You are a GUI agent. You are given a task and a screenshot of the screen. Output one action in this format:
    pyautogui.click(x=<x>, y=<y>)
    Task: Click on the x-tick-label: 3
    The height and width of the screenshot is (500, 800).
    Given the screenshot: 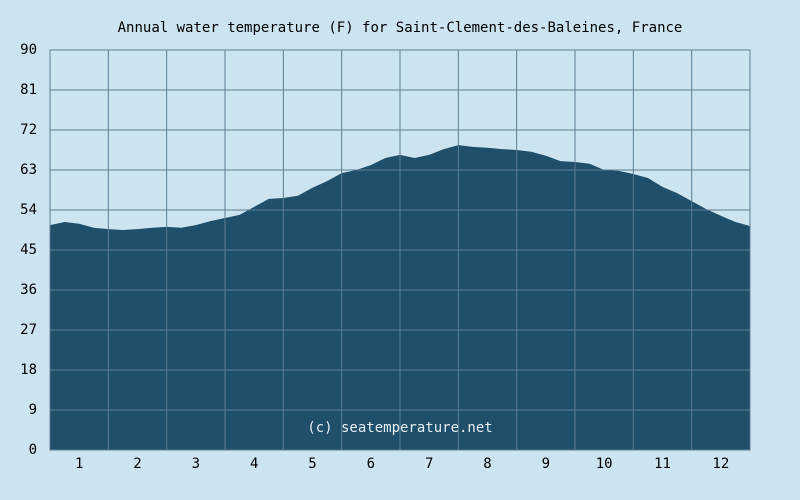 What is the action you would take?
    pyautogui.click(x=196, y=464)
    